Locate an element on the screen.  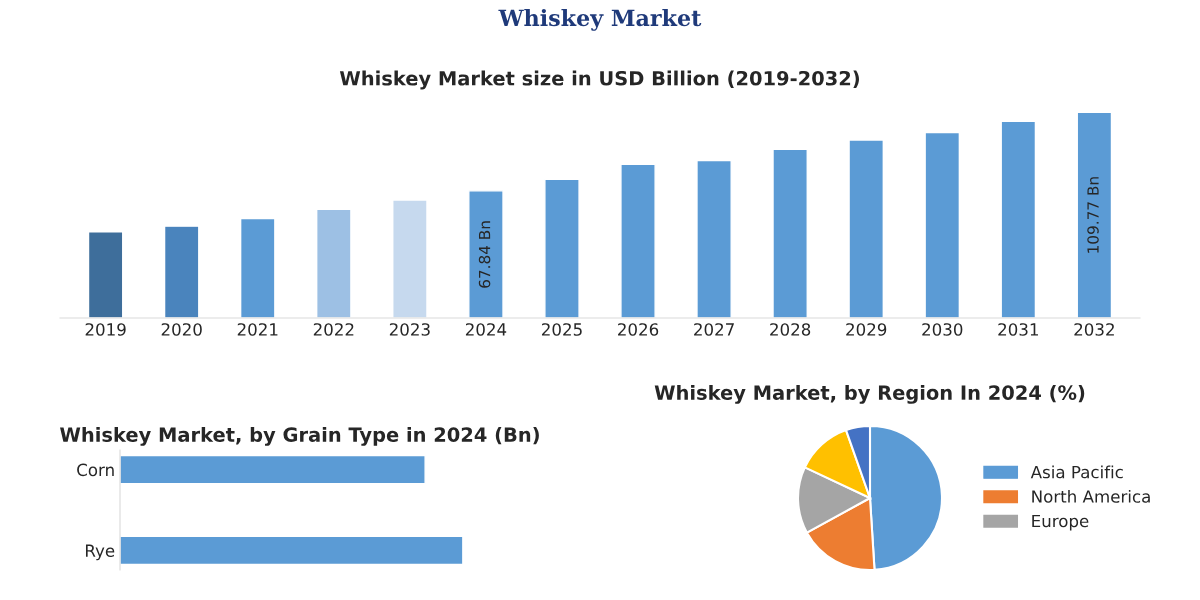
data-label: 109.77 Bn is located at coordinates (1093, 215).